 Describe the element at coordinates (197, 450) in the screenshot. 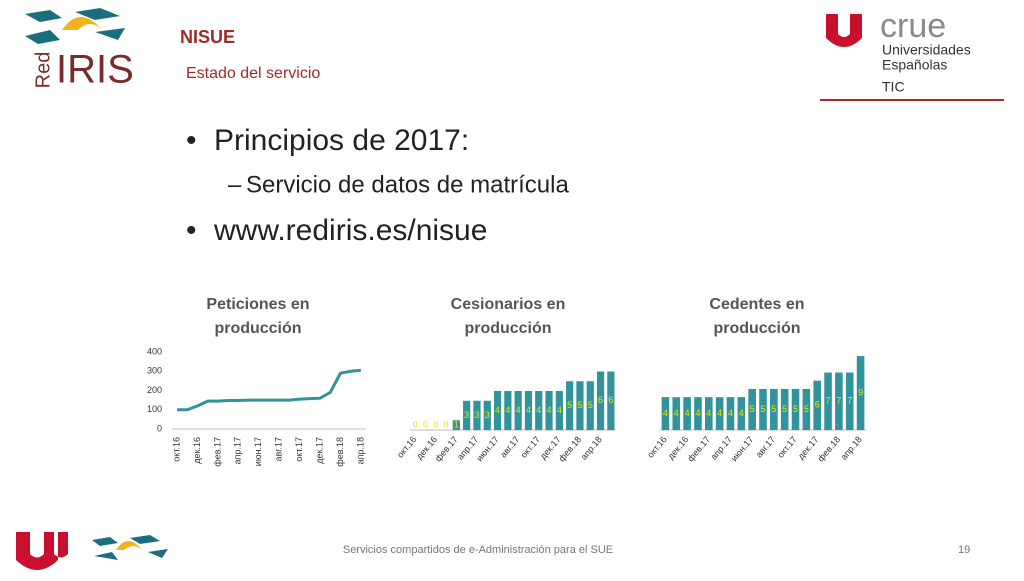

I see `x-tick-label: дек.16` at that location.